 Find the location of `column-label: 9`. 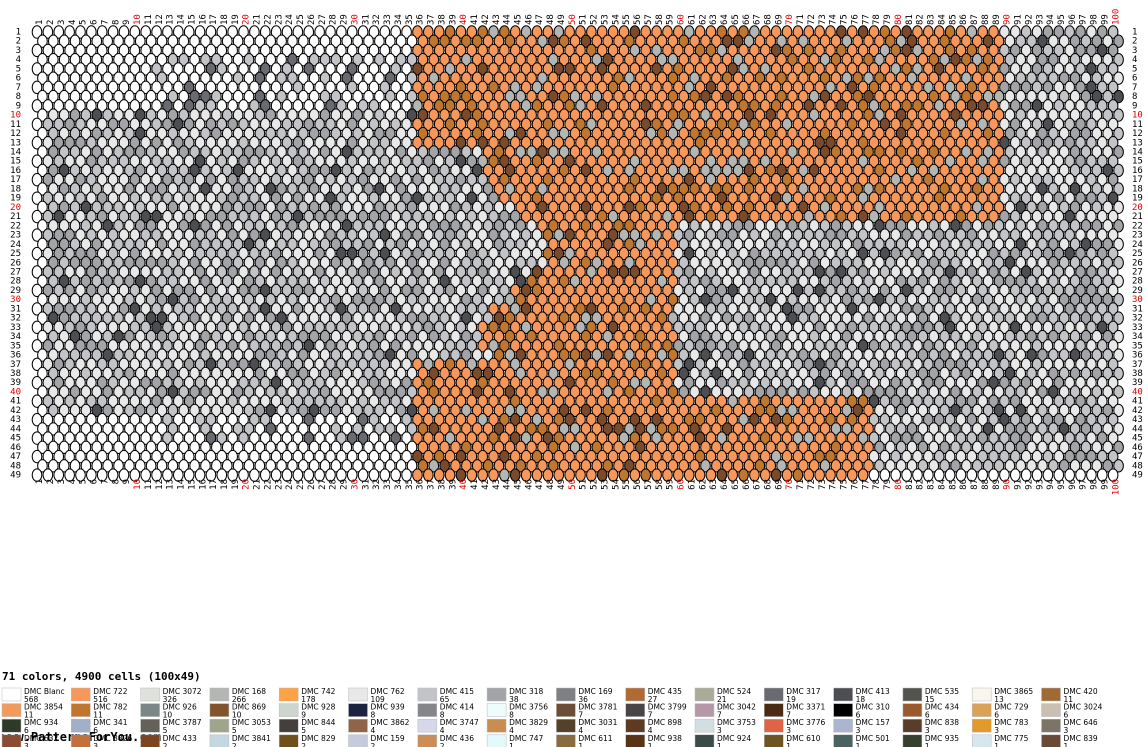

column-label: 9 is located at coordinates (127, 481).